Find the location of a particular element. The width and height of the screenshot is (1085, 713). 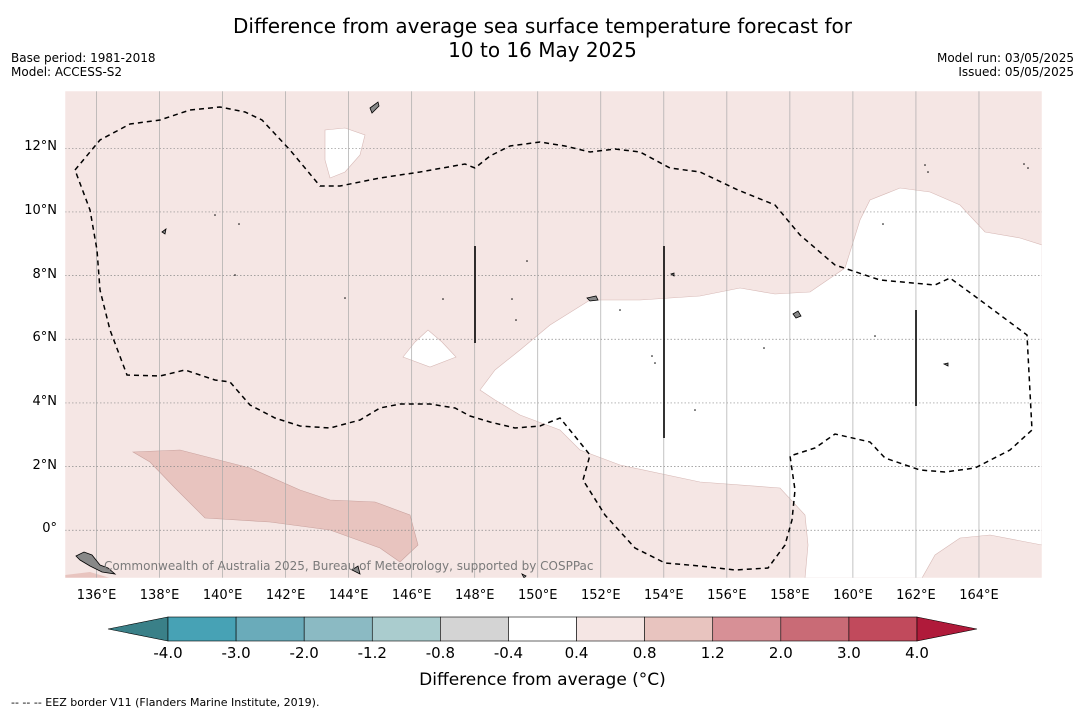

base-period-text: Base period: 1981-2018 is located at coordinates (83, 58).